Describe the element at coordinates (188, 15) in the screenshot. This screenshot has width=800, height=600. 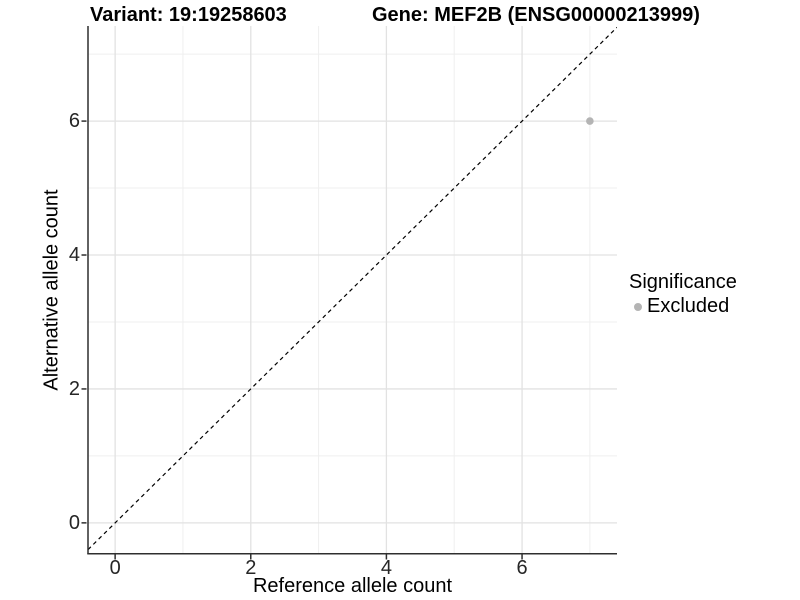
I see `title-variant: Variant: 19:19258603` at that location.